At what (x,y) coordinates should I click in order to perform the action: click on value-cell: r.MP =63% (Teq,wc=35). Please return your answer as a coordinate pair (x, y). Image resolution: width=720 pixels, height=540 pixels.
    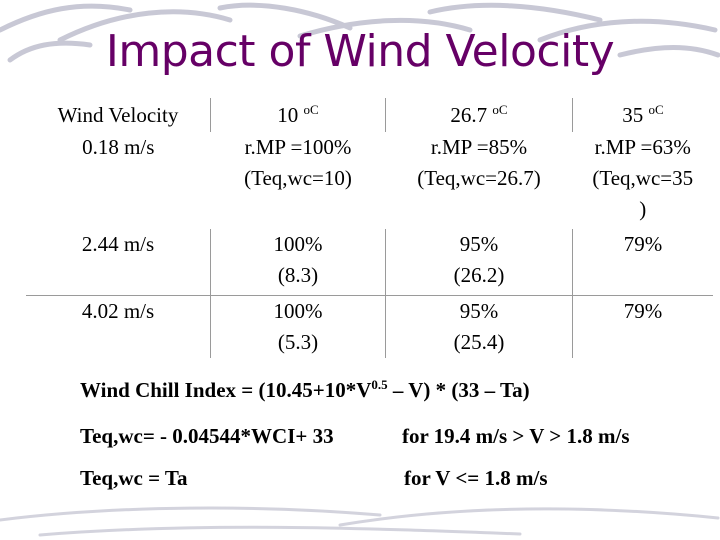
    Looking at the image, I should click on (643, 178).